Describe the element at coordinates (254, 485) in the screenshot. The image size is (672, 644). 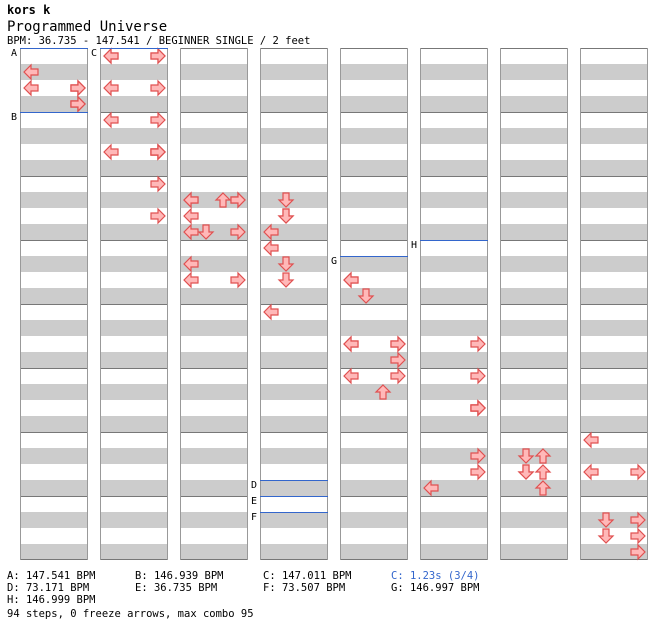
I see `bpm-change-label: D` at that location.